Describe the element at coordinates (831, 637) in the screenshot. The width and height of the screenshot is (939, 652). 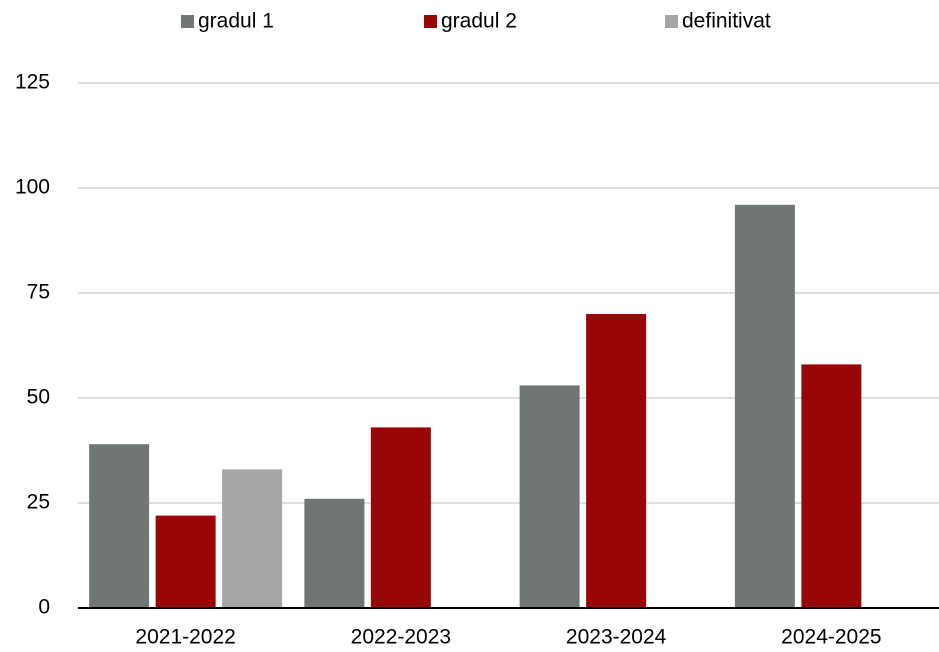
I see `x-tick-label: 2024-2025` at that location.